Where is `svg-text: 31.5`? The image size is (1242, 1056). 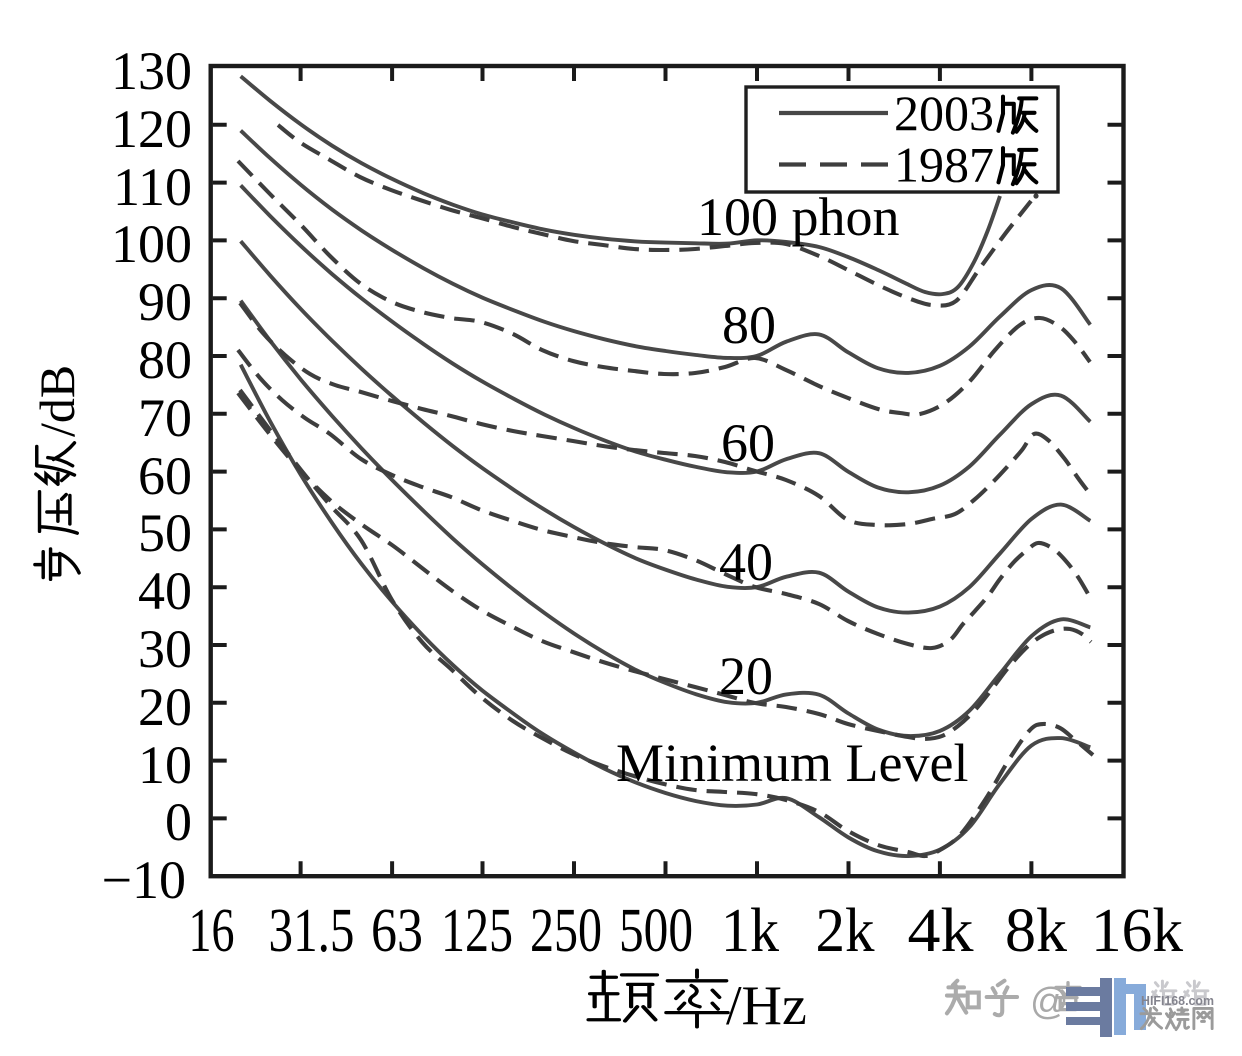
svg-text: 31.5 is located at coordinates (312, 931).